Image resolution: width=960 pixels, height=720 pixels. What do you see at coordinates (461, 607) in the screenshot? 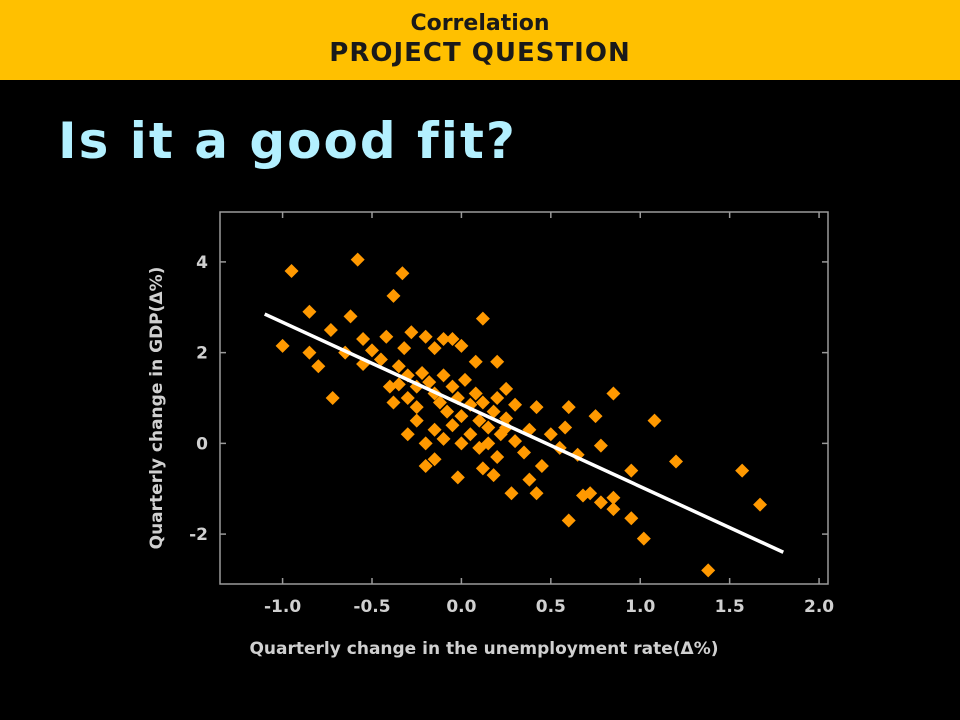
I see `x-tick-label: 0.0` at bounding box center [461, 607].